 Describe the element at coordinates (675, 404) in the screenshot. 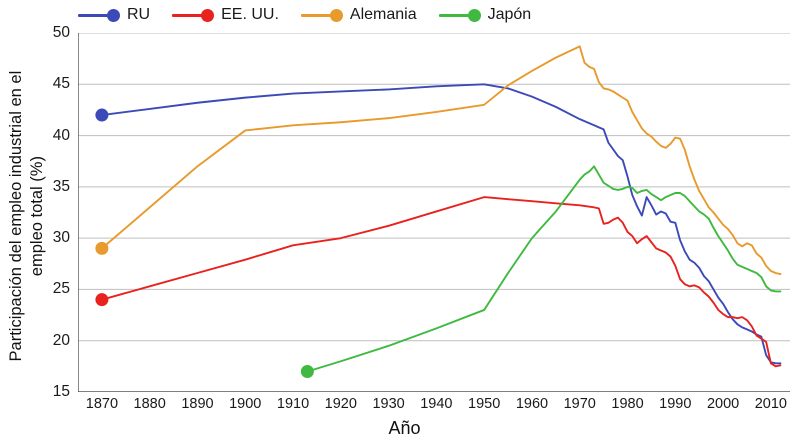

I see `x-tick-label: 1990` at that location.